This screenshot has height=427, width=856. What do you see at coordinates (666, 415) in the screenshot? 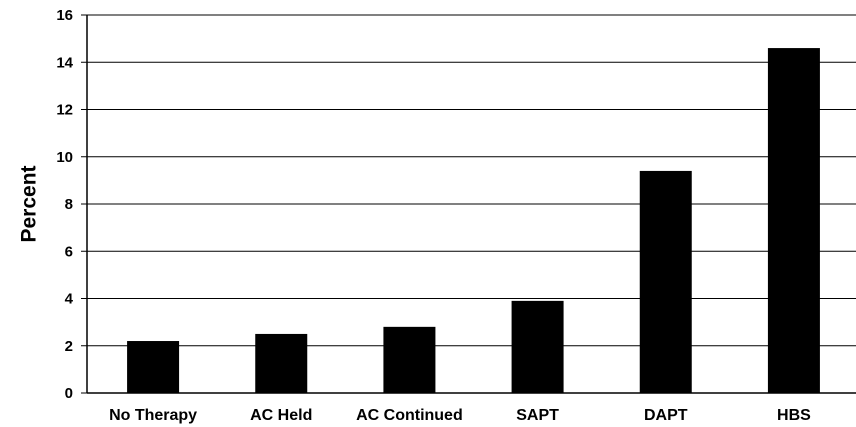
I see `x-category-label: DAPT` at bounding box center [666, 415].